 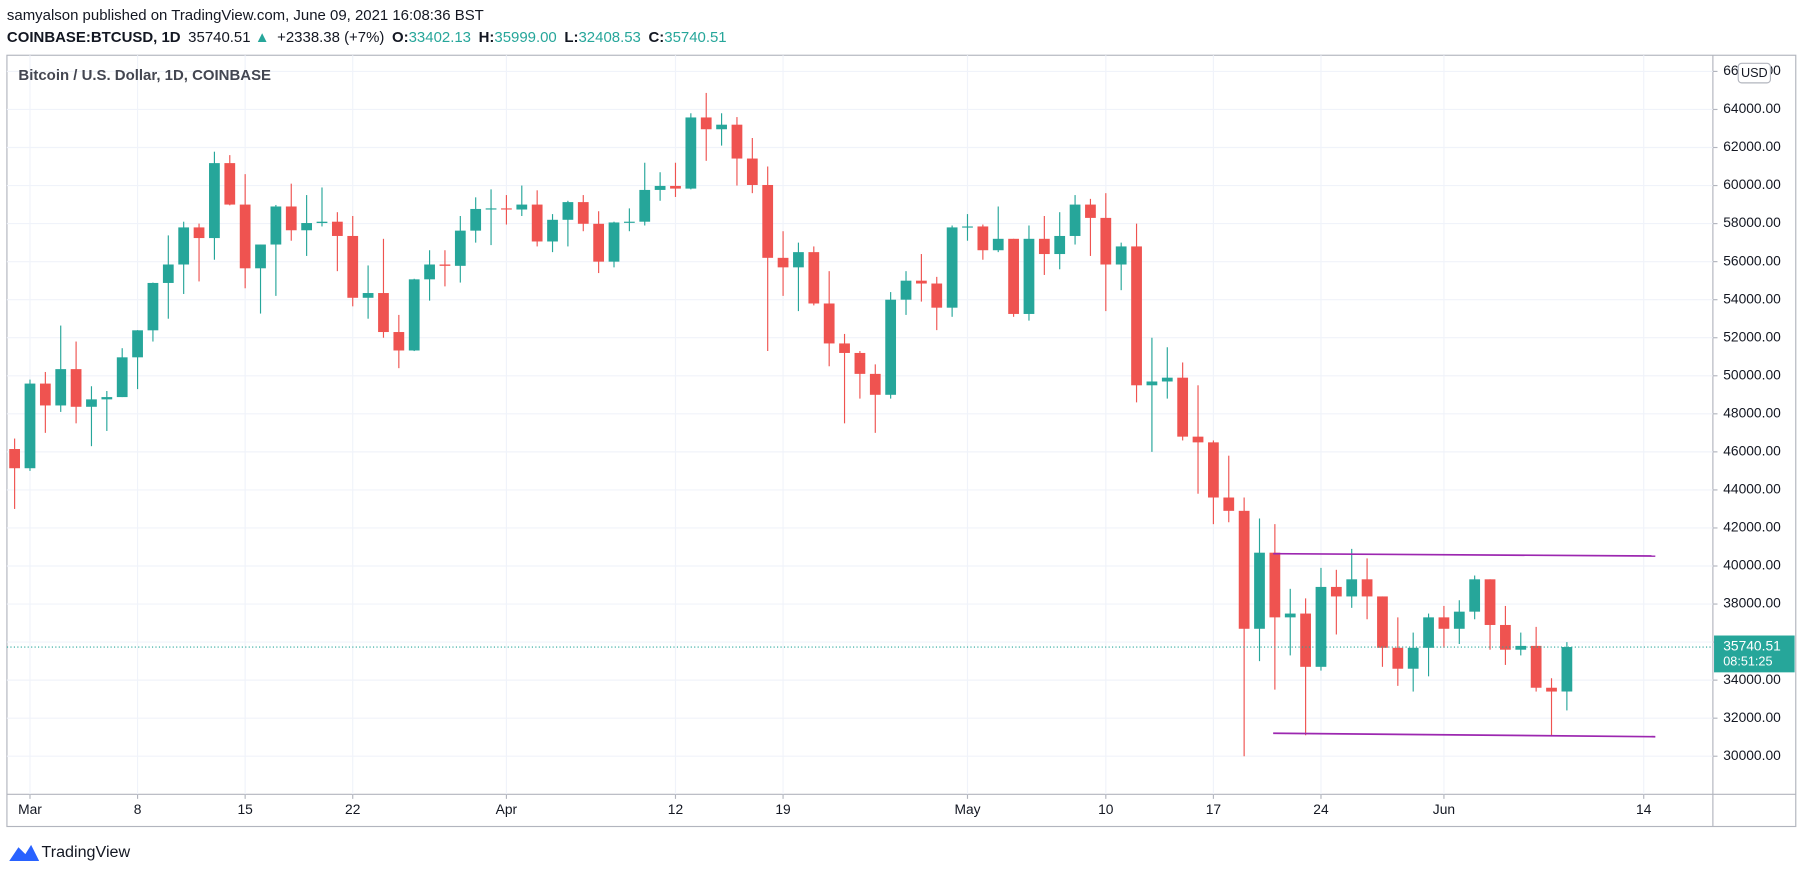 What do you see at coordinates (1752, 489) in the screenshot?
I see `y-tick-label: 44000.00` at bounding box center [1752, 489].